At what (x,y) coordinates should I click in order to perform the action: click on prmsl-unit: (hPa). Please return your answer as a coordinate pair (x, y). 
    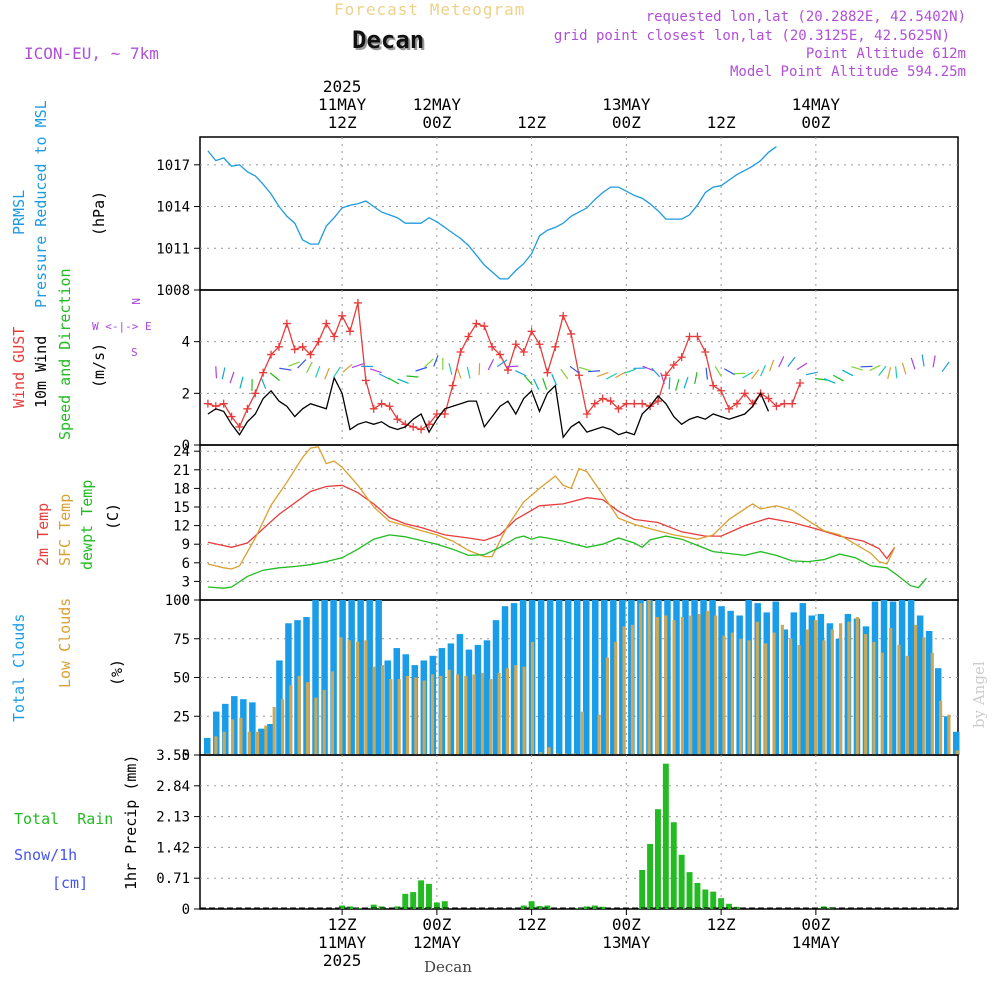
    Looking at the image, I should click on (99, 213).